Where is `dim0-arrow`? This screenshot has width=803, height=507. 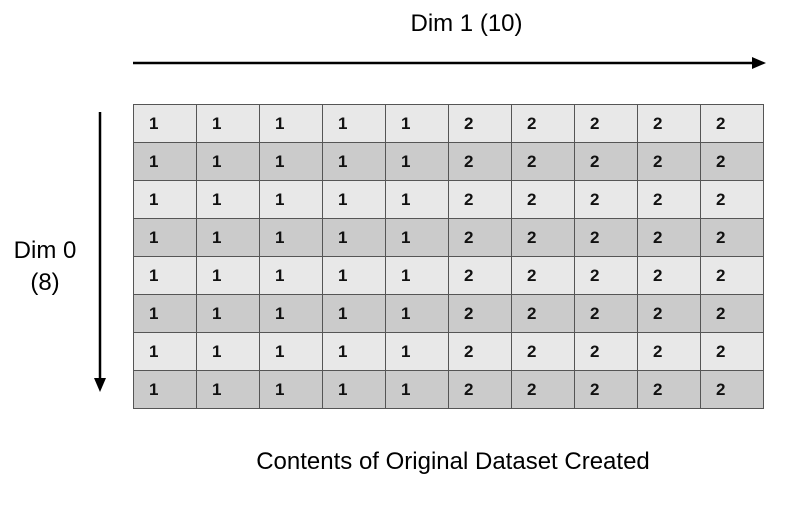 dim0-arrow is located at coordinates (100, 252).